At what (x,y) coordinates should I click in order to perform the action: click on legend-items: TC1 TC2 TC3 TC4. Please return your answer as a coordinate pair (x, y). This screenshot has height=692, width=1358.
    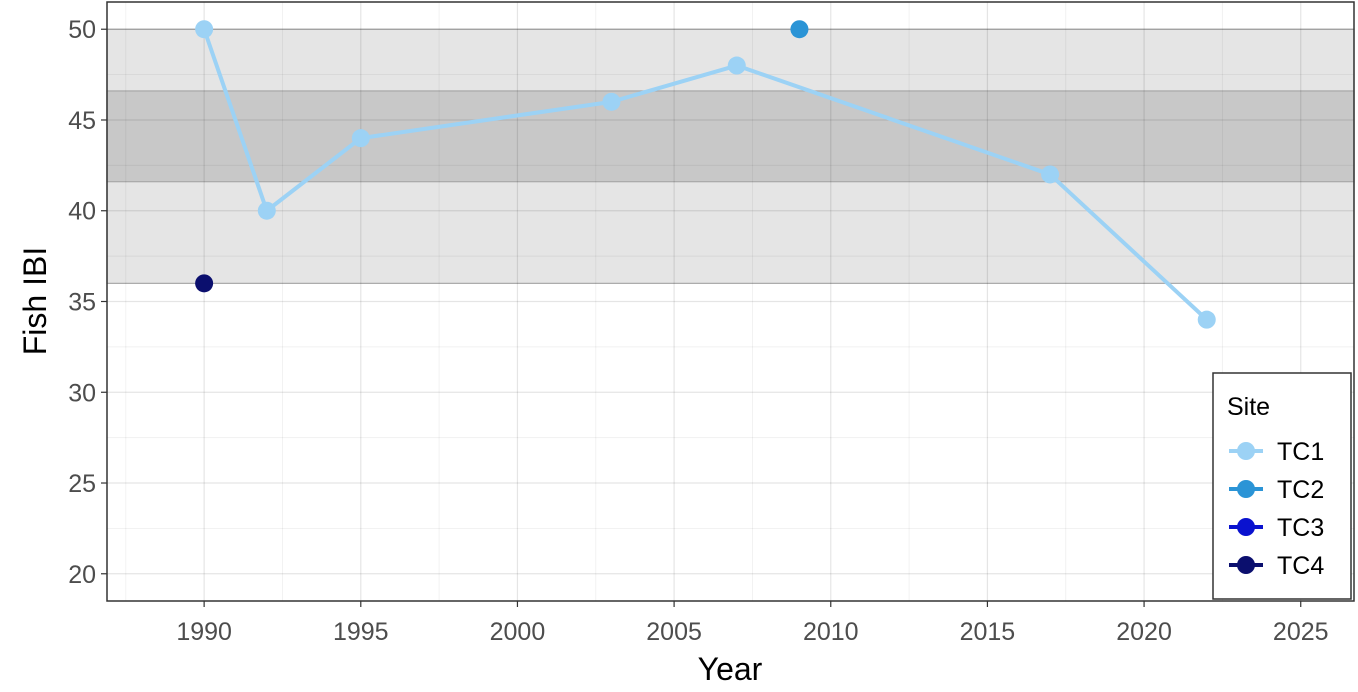
    Looking at the image, I should click on (1276, 509).